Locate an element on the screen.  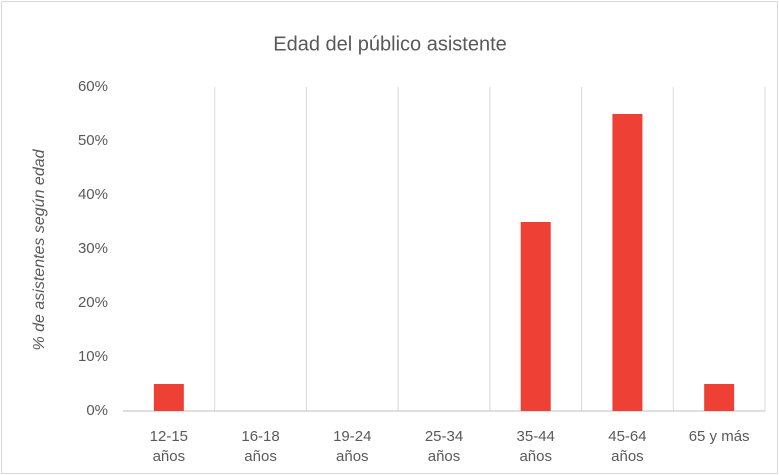
y-tick-label: 10% is located at coordinates (93, 356).